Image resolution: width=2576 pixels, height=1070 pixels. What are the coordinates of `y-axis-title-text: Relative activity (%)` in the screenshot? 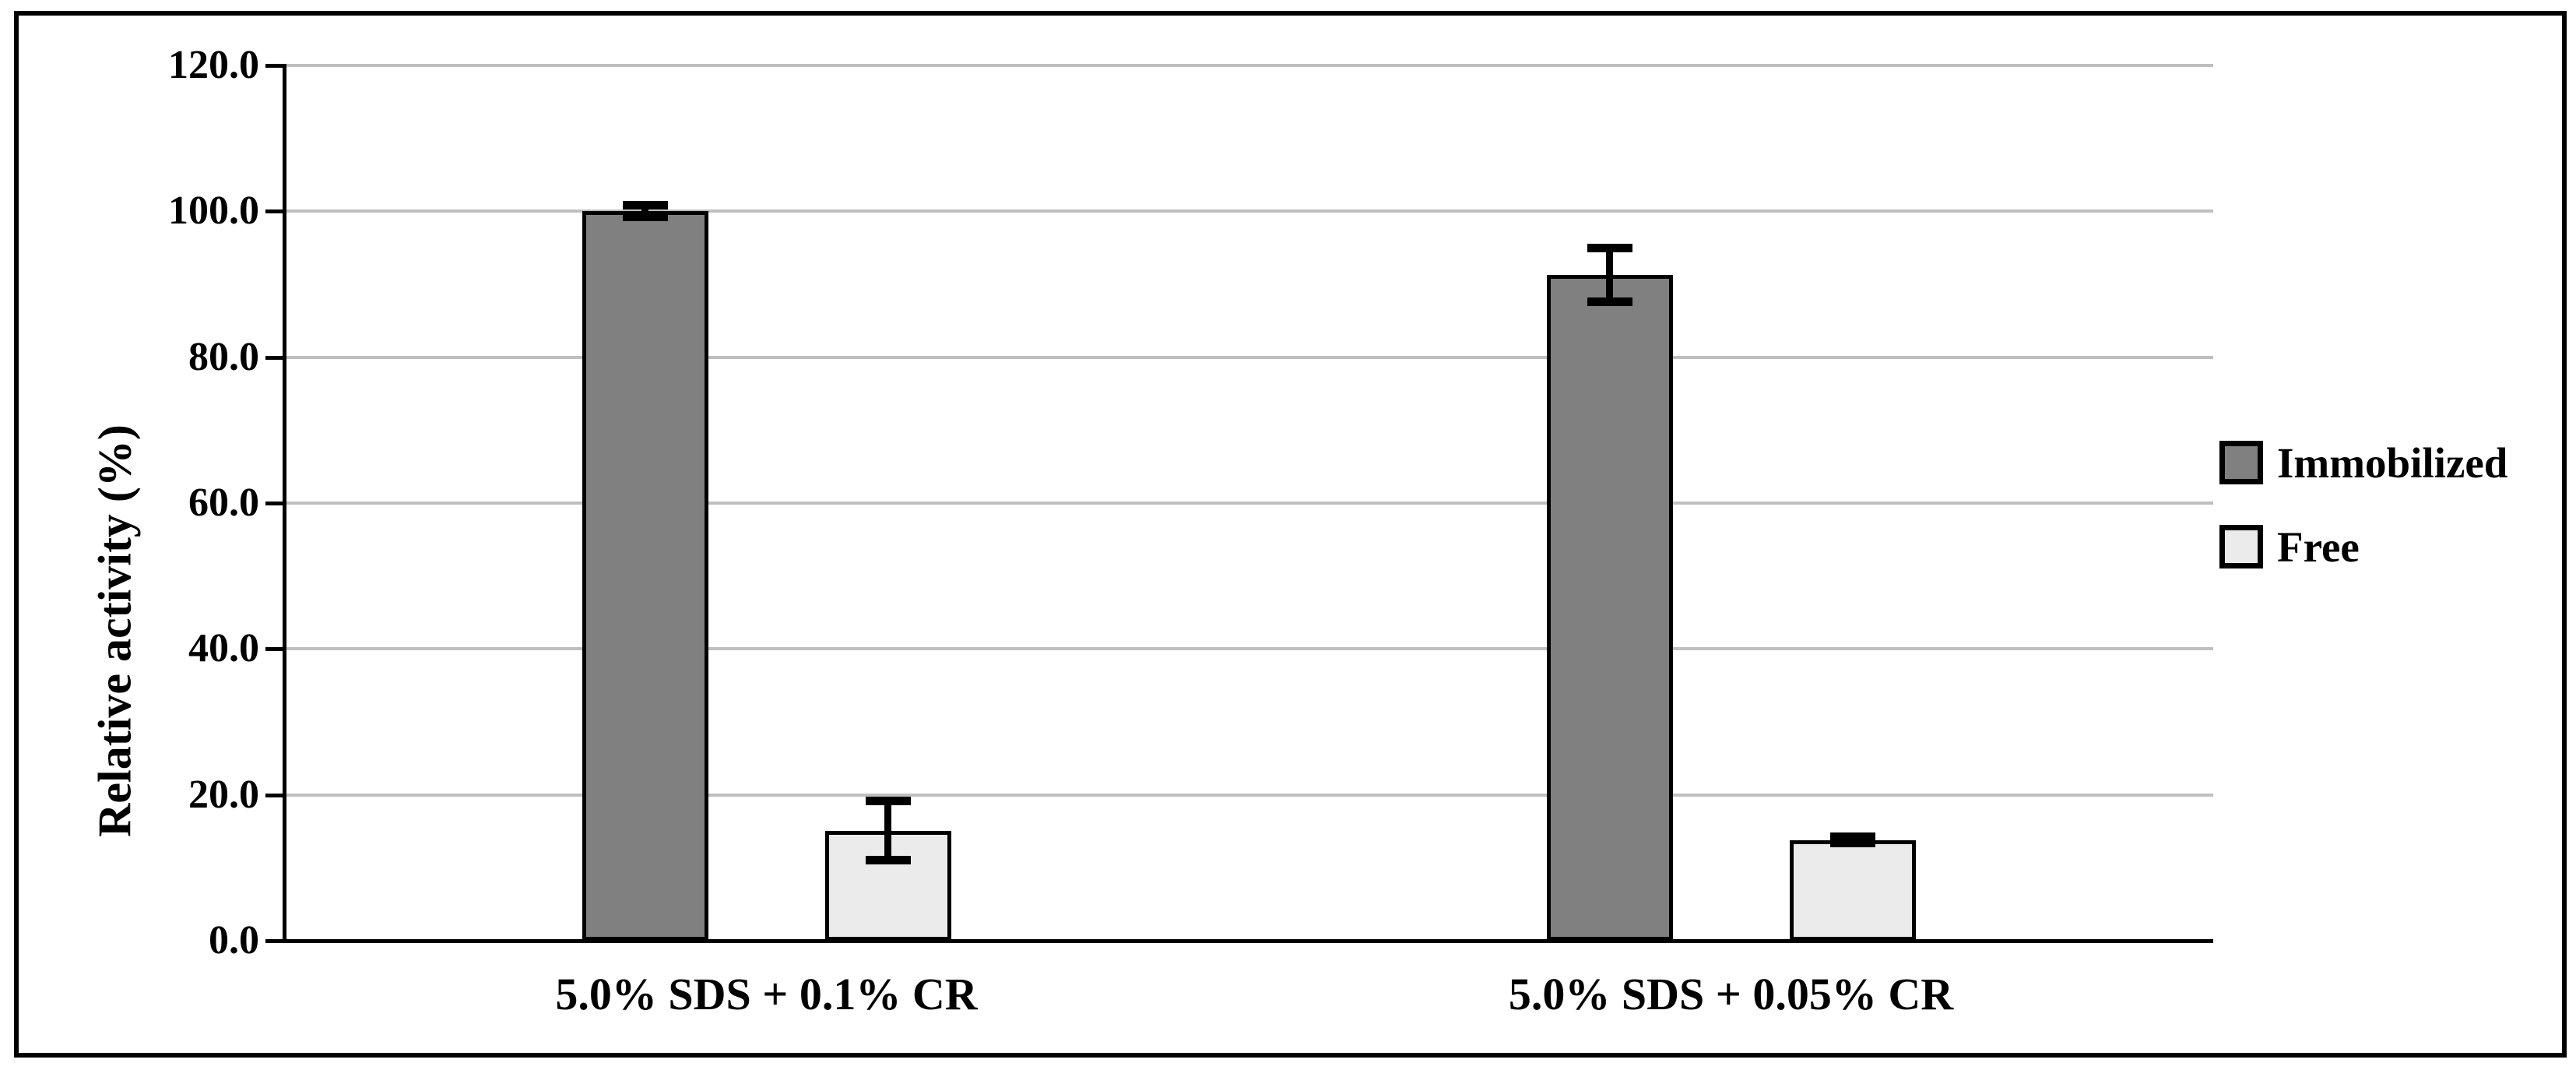 It's located at (115, 630).